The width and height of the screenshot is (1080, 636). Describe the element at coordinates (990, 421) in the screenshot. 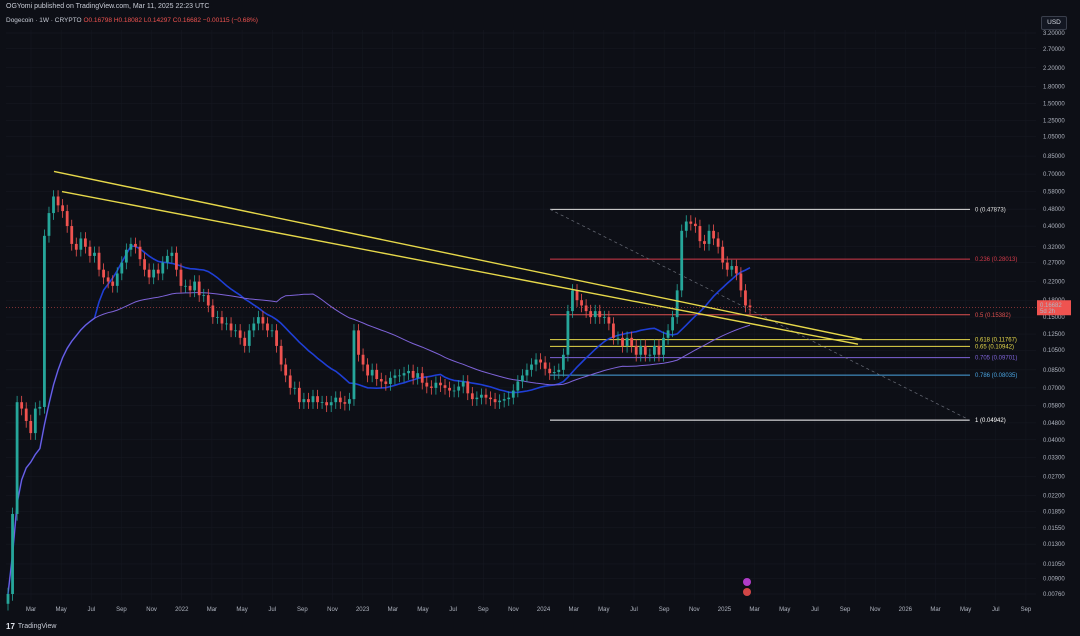

I see `fib-level-label: 1 (0.04942)` at that location.